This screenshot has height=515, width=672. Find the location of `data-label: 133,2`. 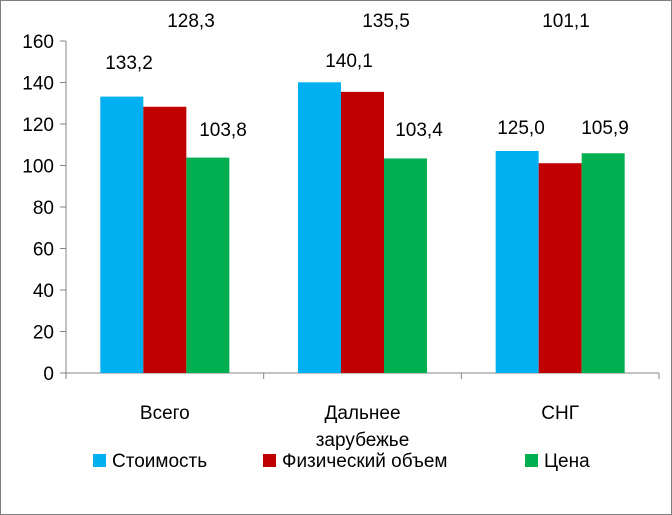

data-label: 133,2 is located at coordinates (129, 63).